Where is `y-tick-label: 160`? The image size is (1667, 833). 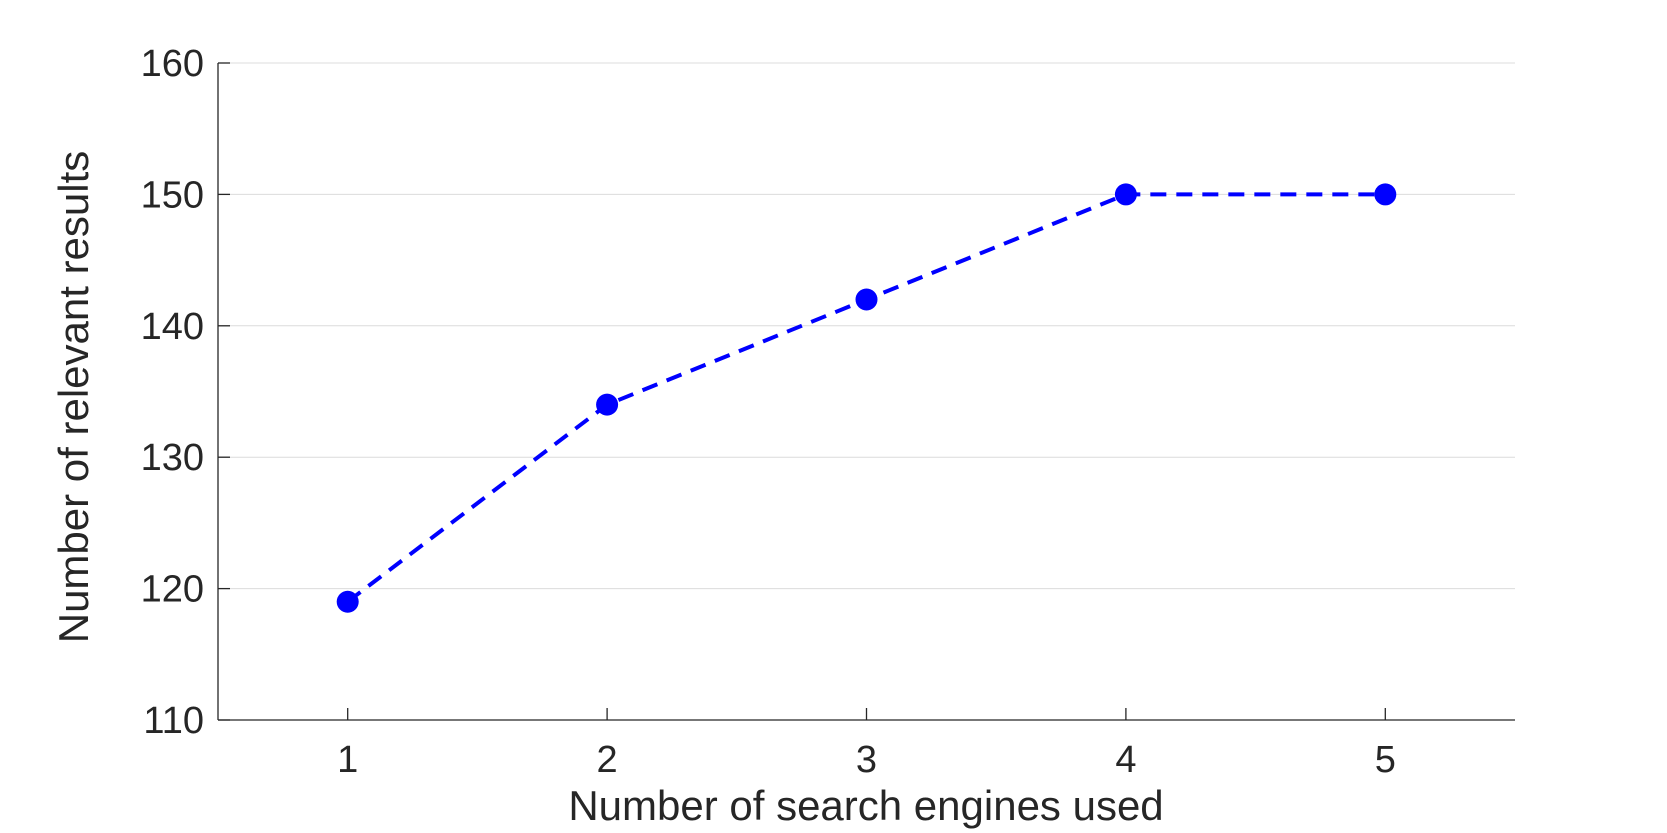
y-tick-label: 160 is located at coordinates (172, 64).